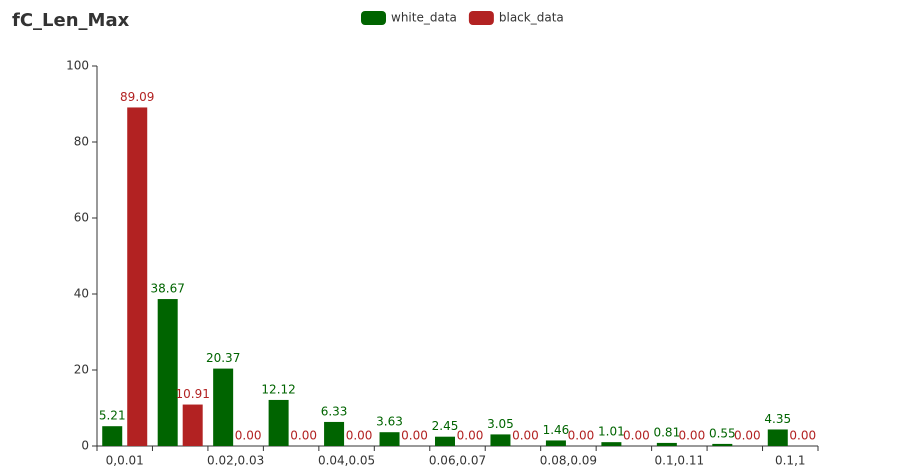 The width and height of the screenshot is (898, 474). Describe the element at coordinates (278, 389) in the screenshot. I see `value-label: 12.12` at that location.